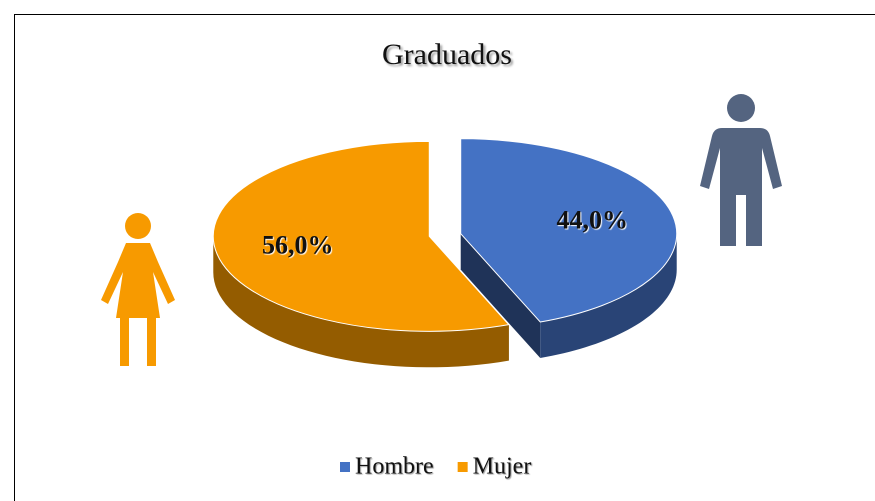 The image size is (875, 501). I want to click on man-icon, so click(741, 170).